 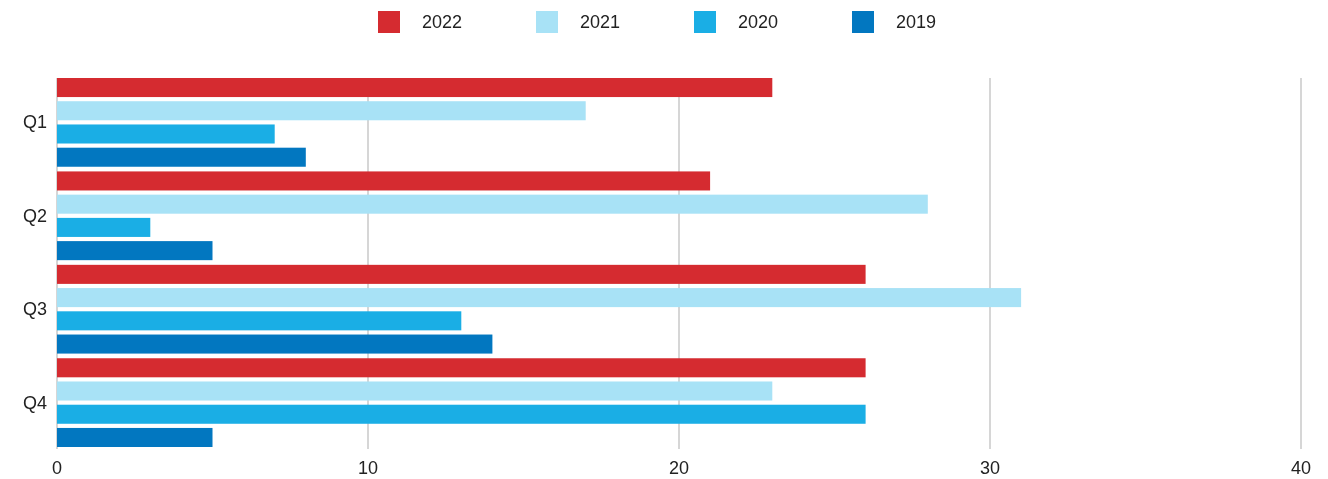 I want to click on y-tick-label: Q2, so click(x=34, y=215).